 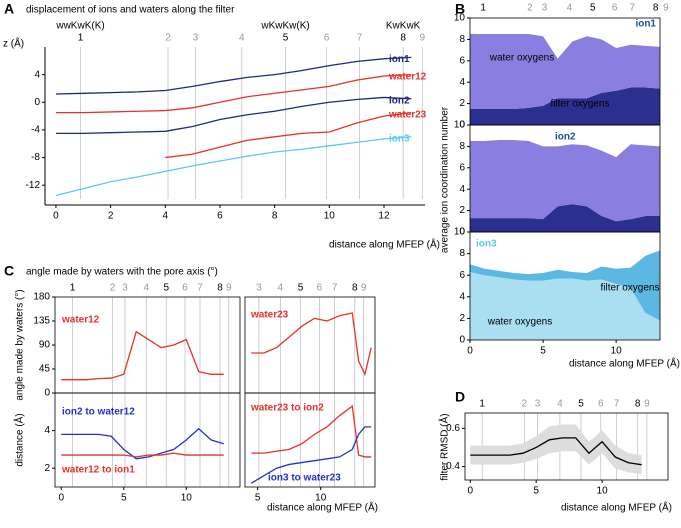 What do you see at coordinates (220, 216) in the screenshot?
I see `x-tick-label: 6` at bounding box center [220, 216].